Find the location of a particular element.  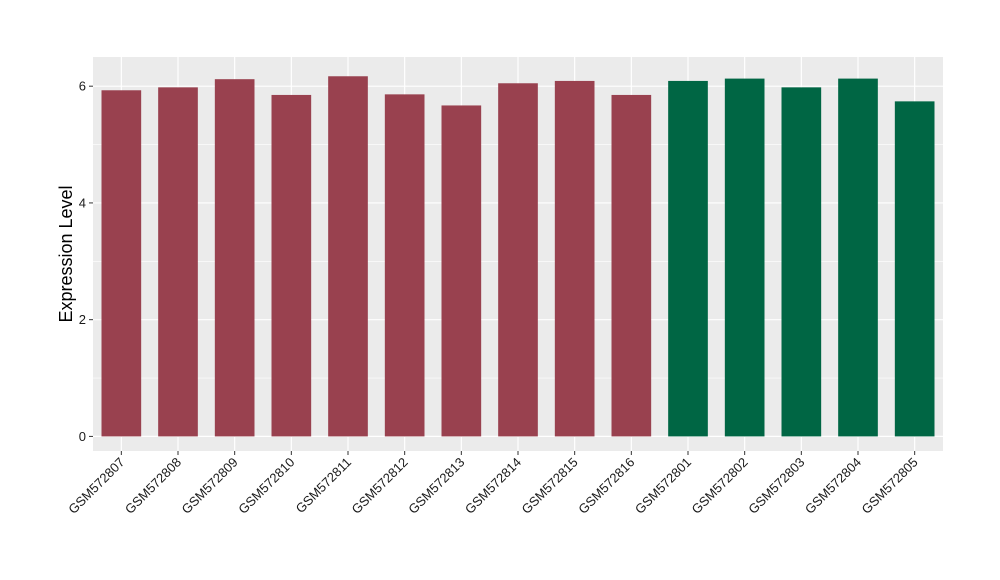

y-tick-label: 4 is located at coordinates (82, 202).